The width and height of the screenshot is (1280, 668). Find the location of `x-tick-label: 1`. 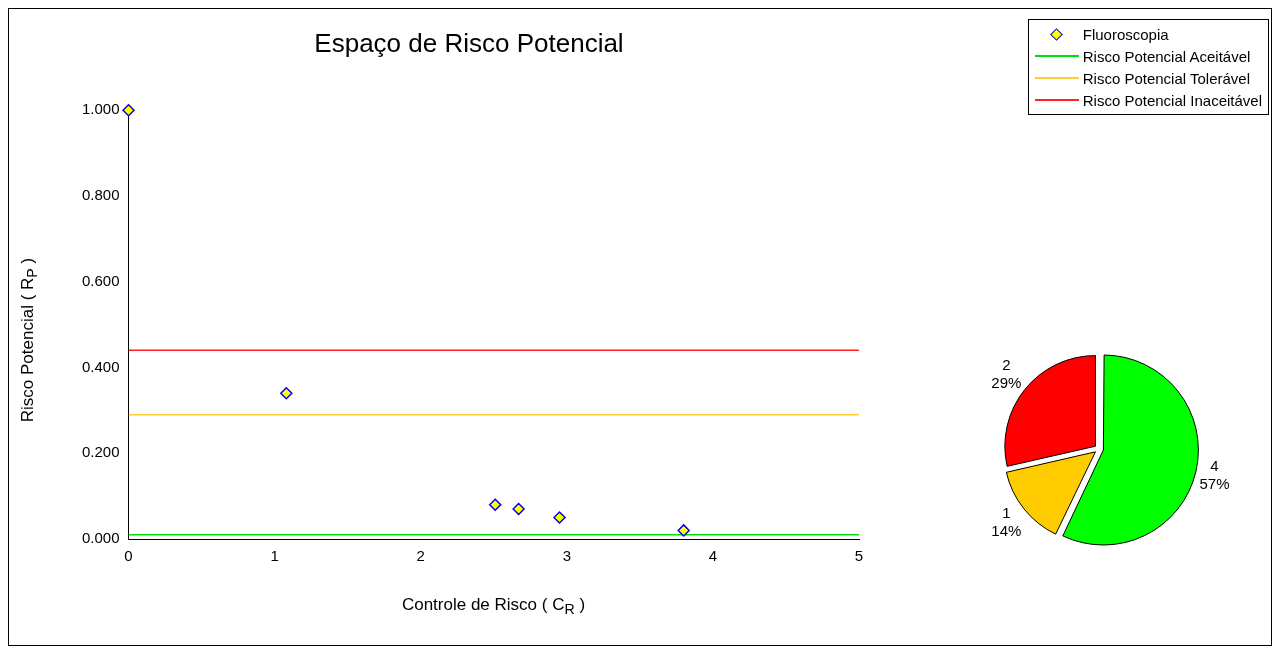

x-tick-label: 1 is located at coordinates (274, 556).